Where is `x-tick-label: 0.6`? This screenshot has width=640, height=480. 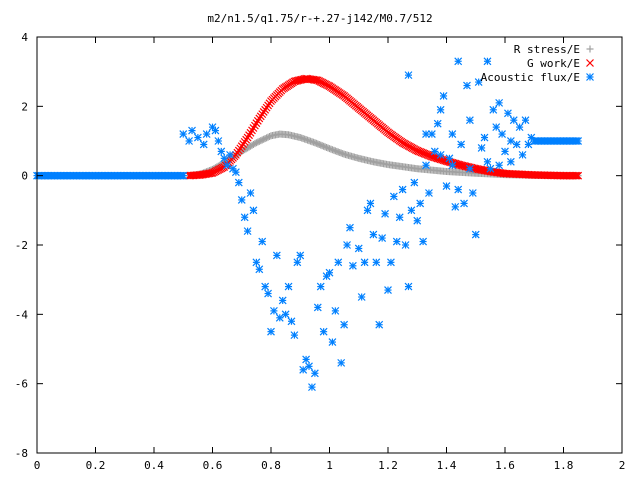 x-tick-label: 0.6 is located at coordinates (213, 465).